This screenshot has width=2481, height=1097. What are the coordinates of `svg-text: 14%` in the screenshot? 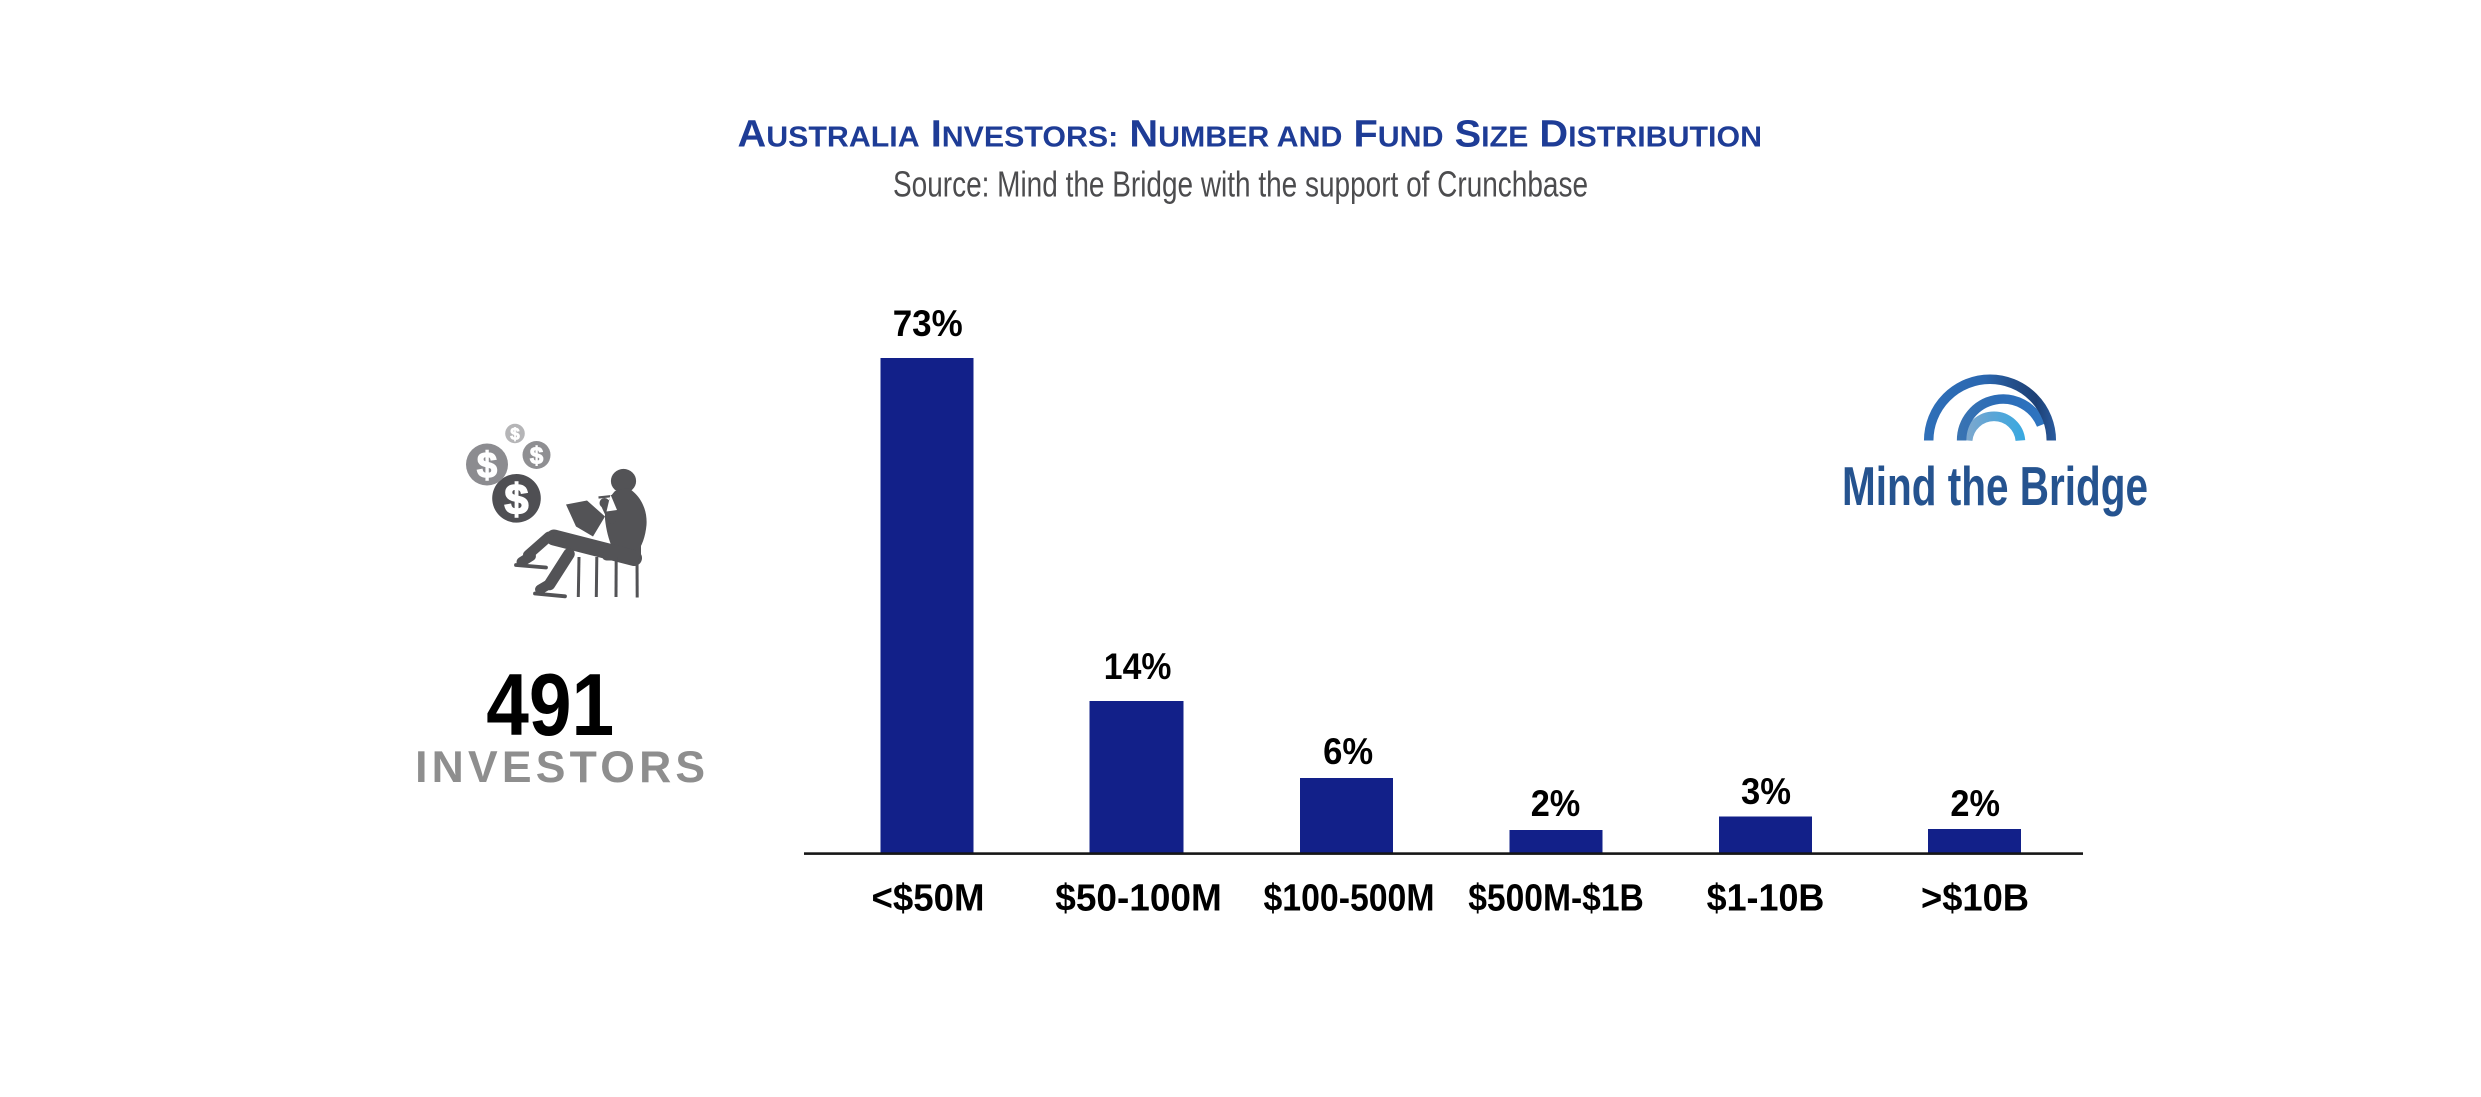 It's located at (1138, 666).